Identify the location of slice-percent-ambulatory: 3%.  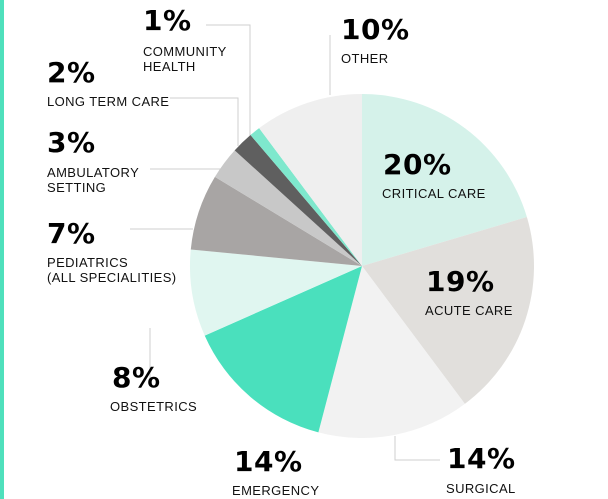
(71, 142).